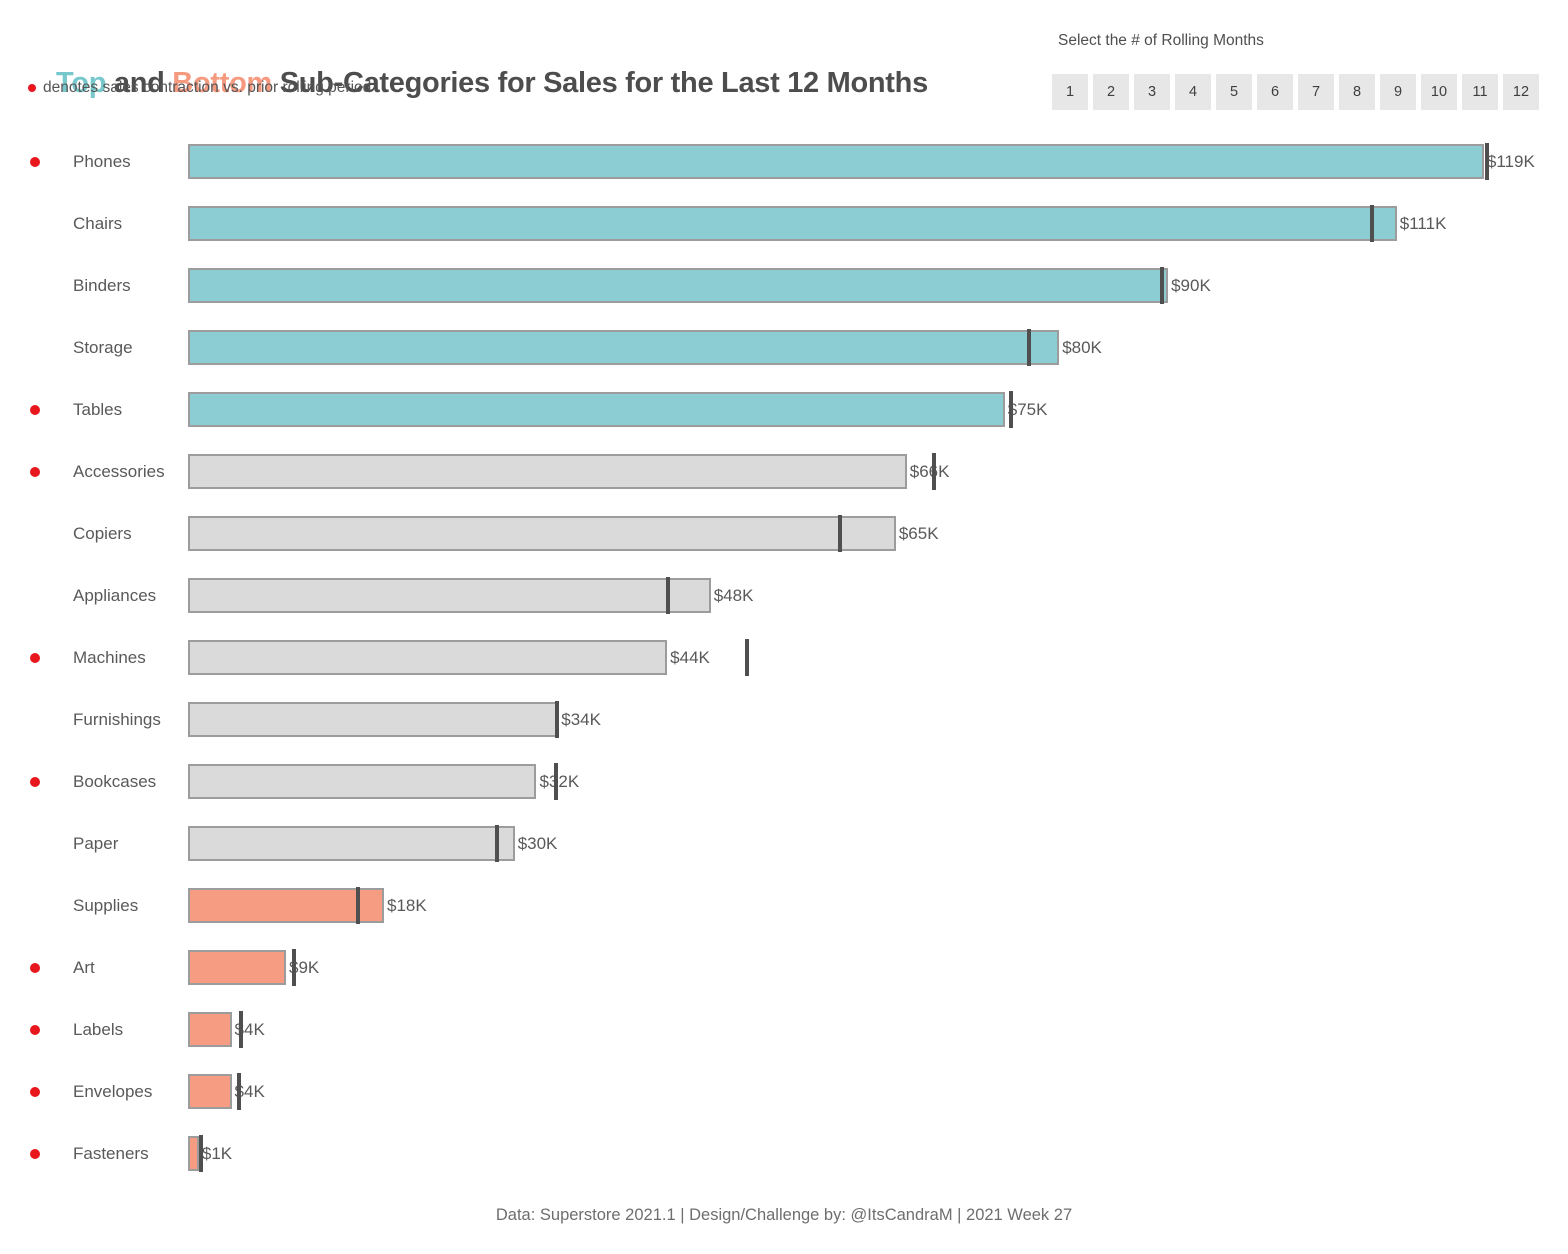  Describe the element at coordinates (102, 533) in the screenshot. I see `category-label: Copiers` at that location.